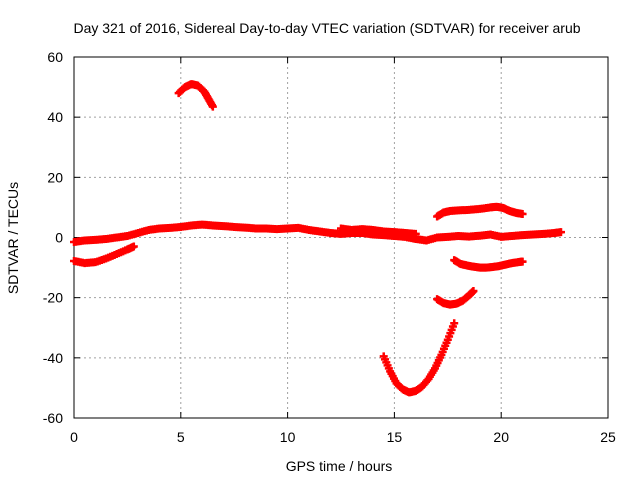 The width and height of the screenshot is (640, 480). What do you see at coordinates (104, 255) in the screenshot?
I see `series-low-track` at bounding box center [104, 255].